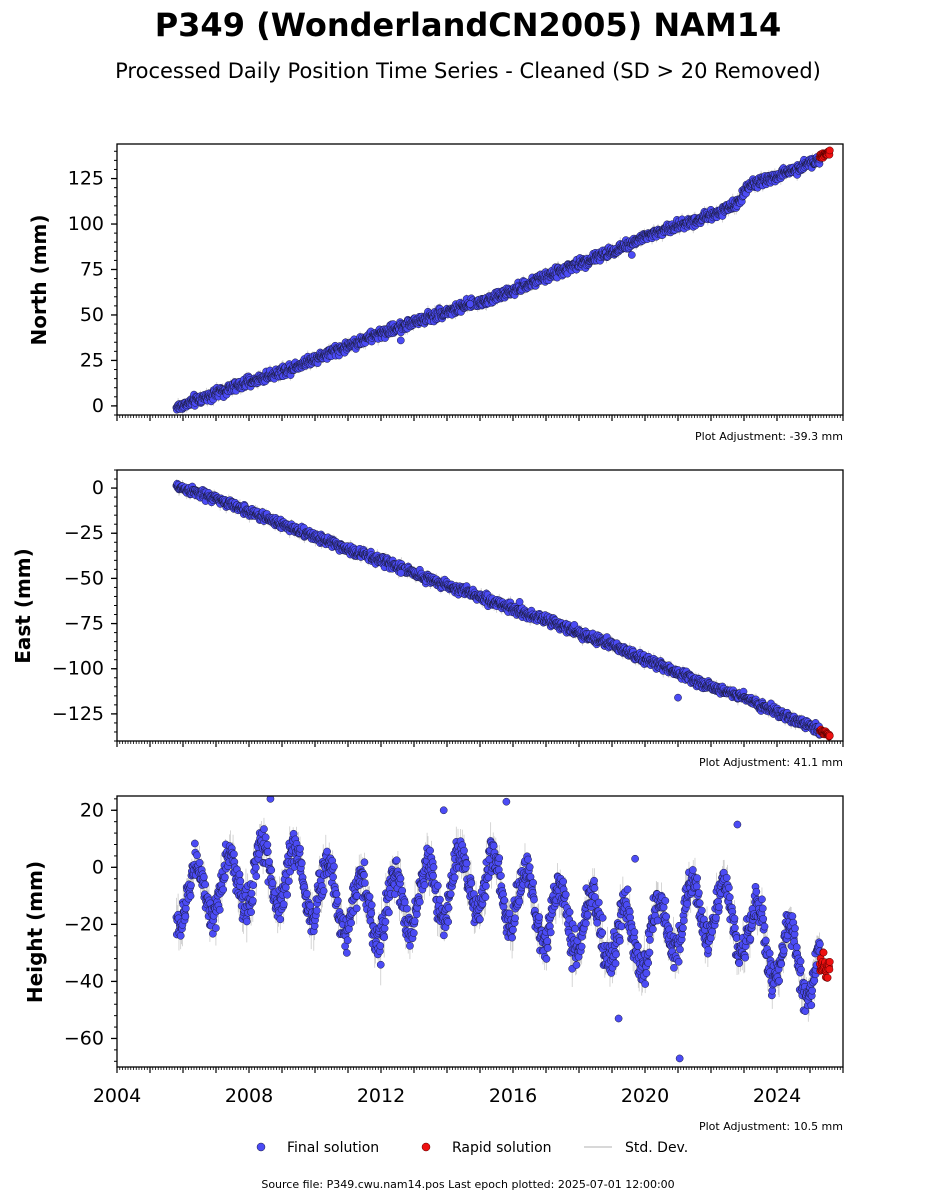 The width and height of the screenshot is (937, 1200). Describe the element at coordinates (39, 279) in the screenshot. I see `north-y-axis-label: North (mm)` at that location.